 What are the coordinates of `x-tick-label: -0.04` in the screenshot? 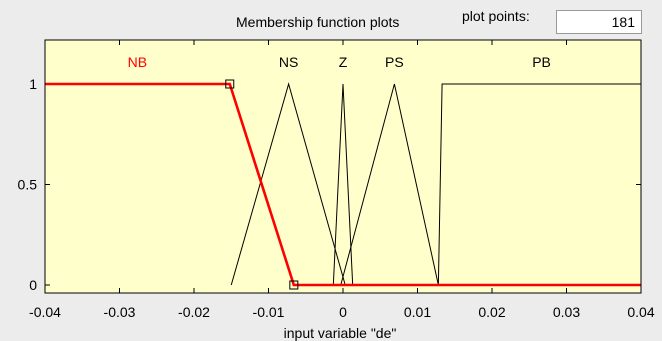 It's located at (45, 312).